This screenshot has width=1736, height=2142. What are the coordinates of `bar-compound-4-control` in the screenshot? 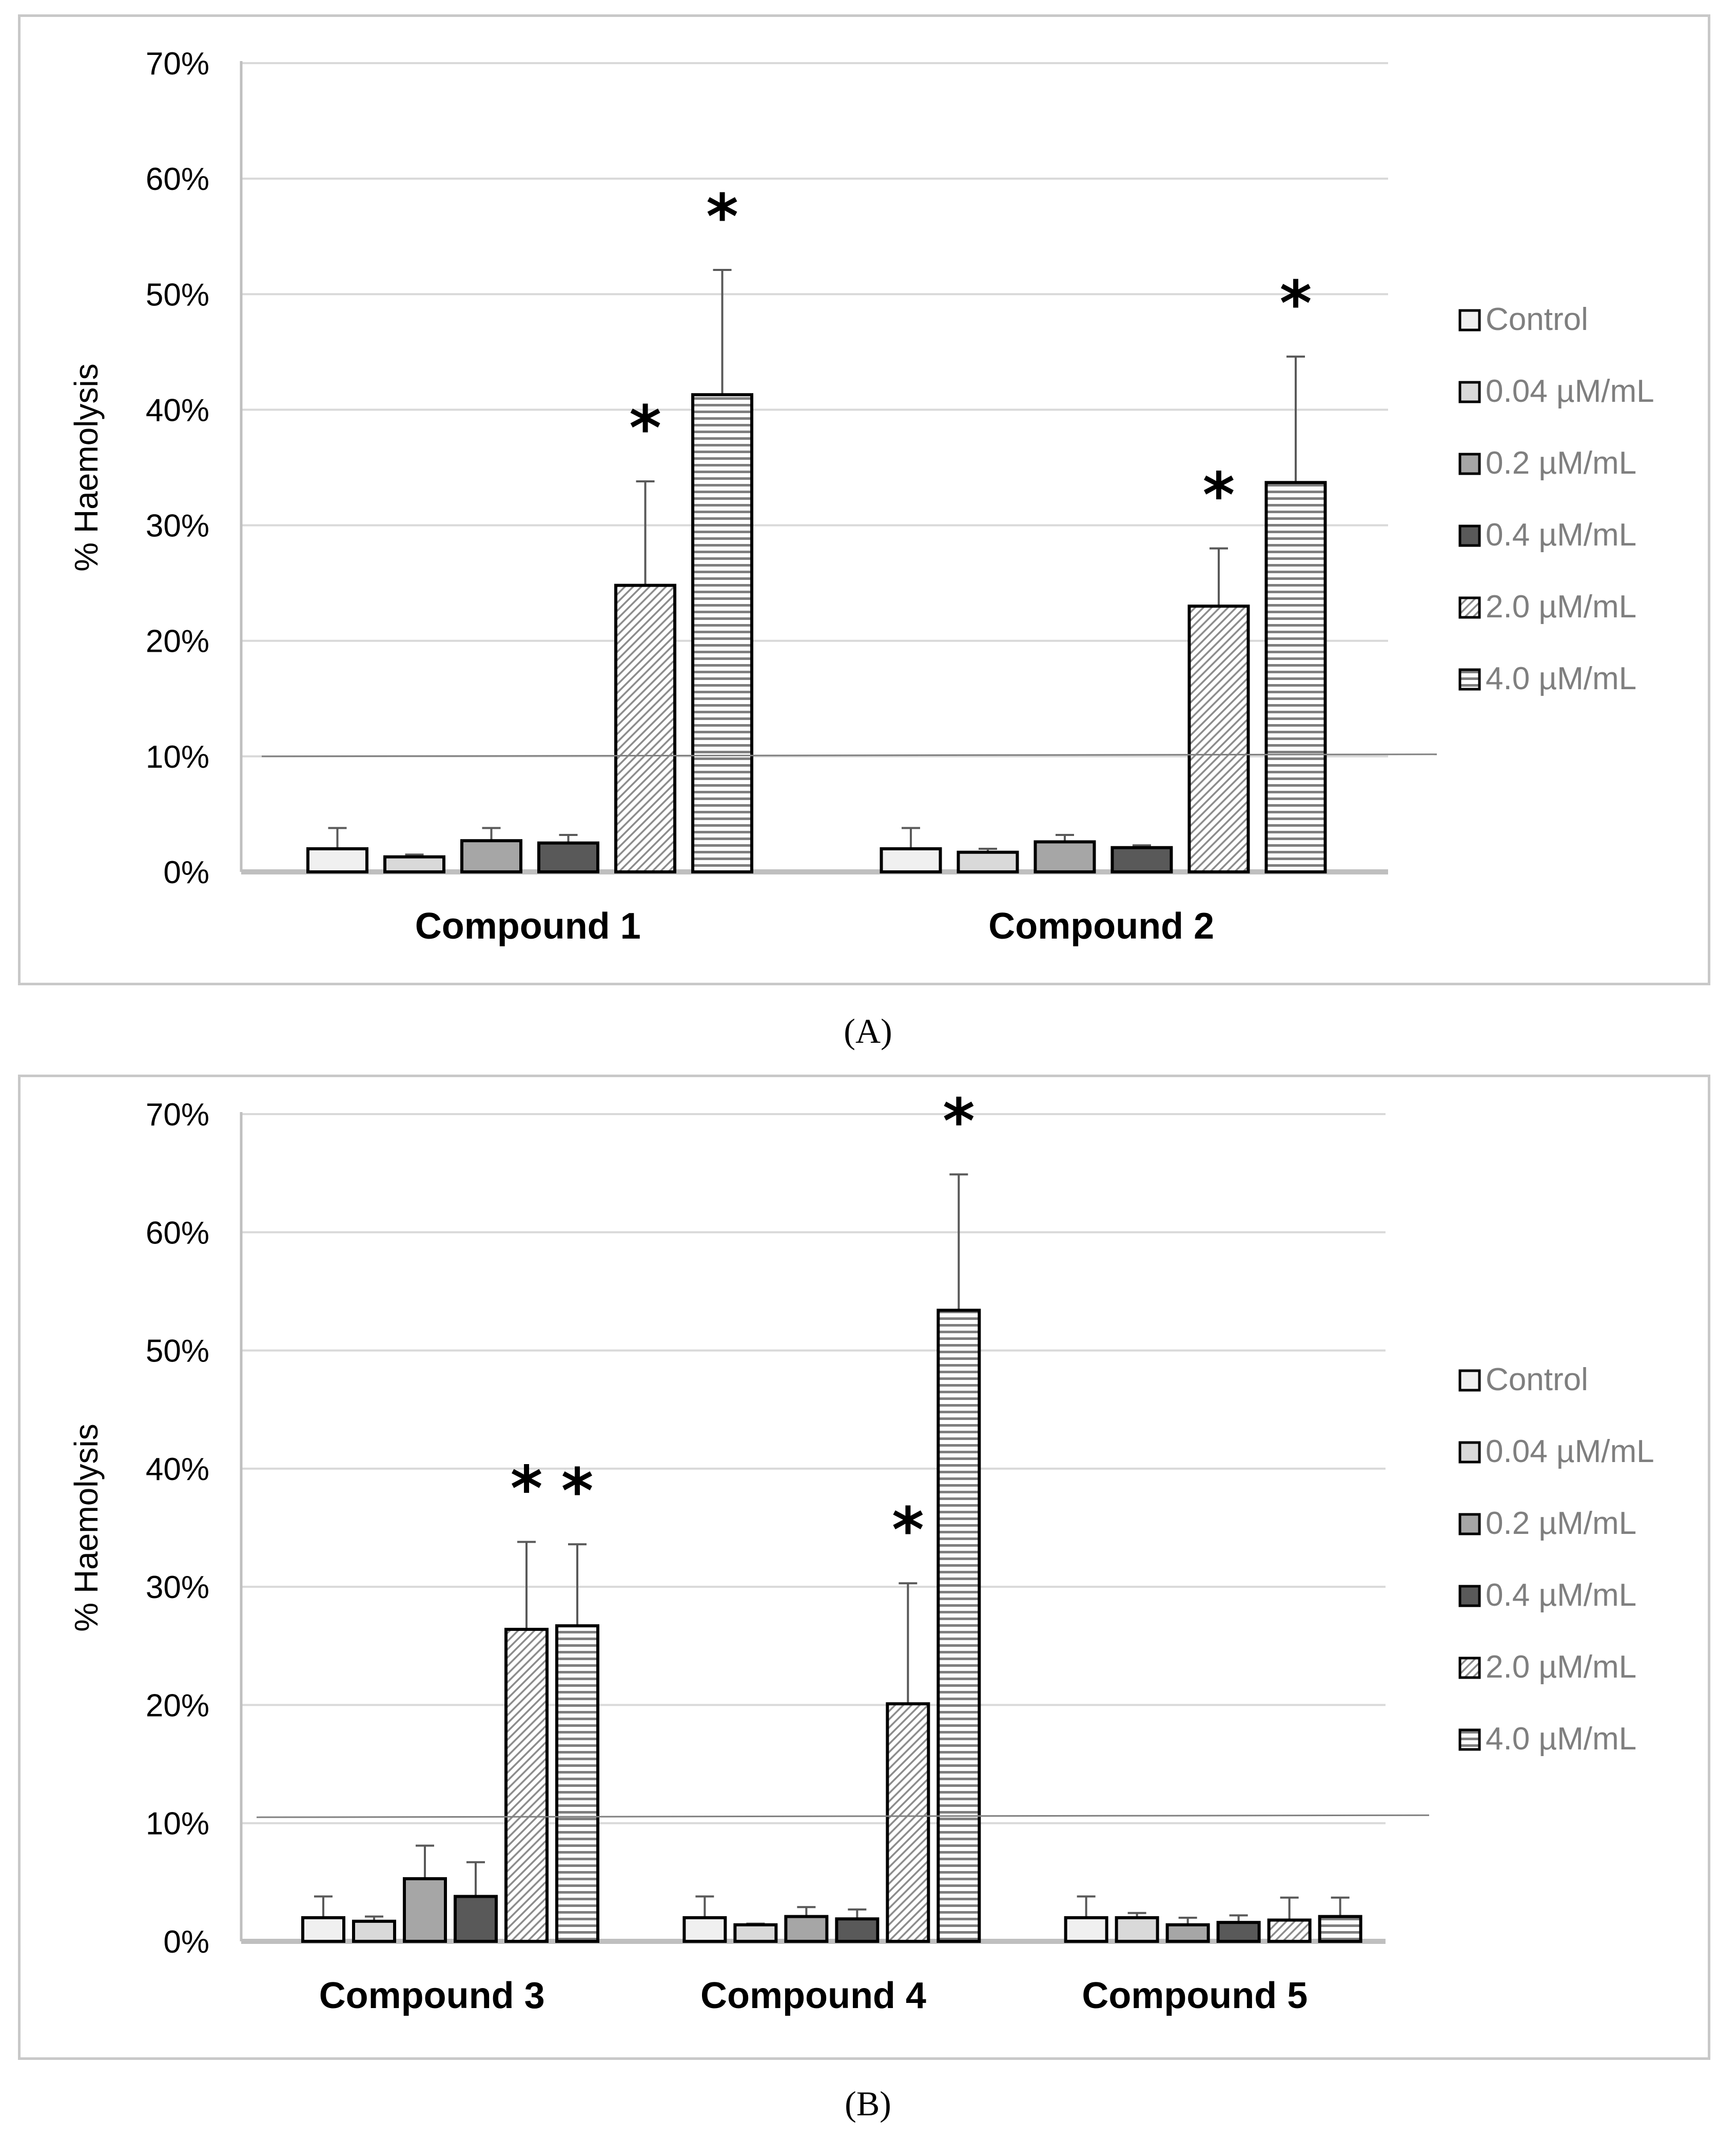 It's located at (704, 1929).